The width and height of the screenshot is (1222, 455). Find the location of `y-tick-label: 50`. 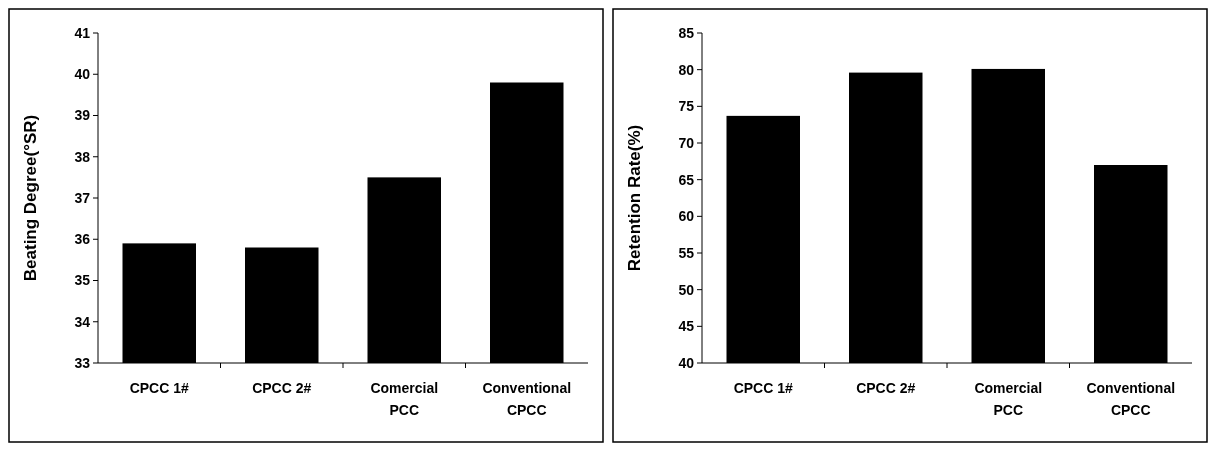

y-tick-label: 50 is located at coordinates (686, 289).